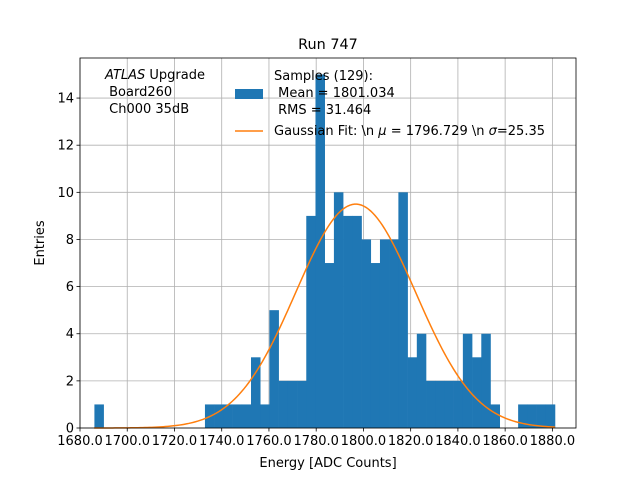  I want to click on x-tick-label: 1680.0, so click(80, 441).